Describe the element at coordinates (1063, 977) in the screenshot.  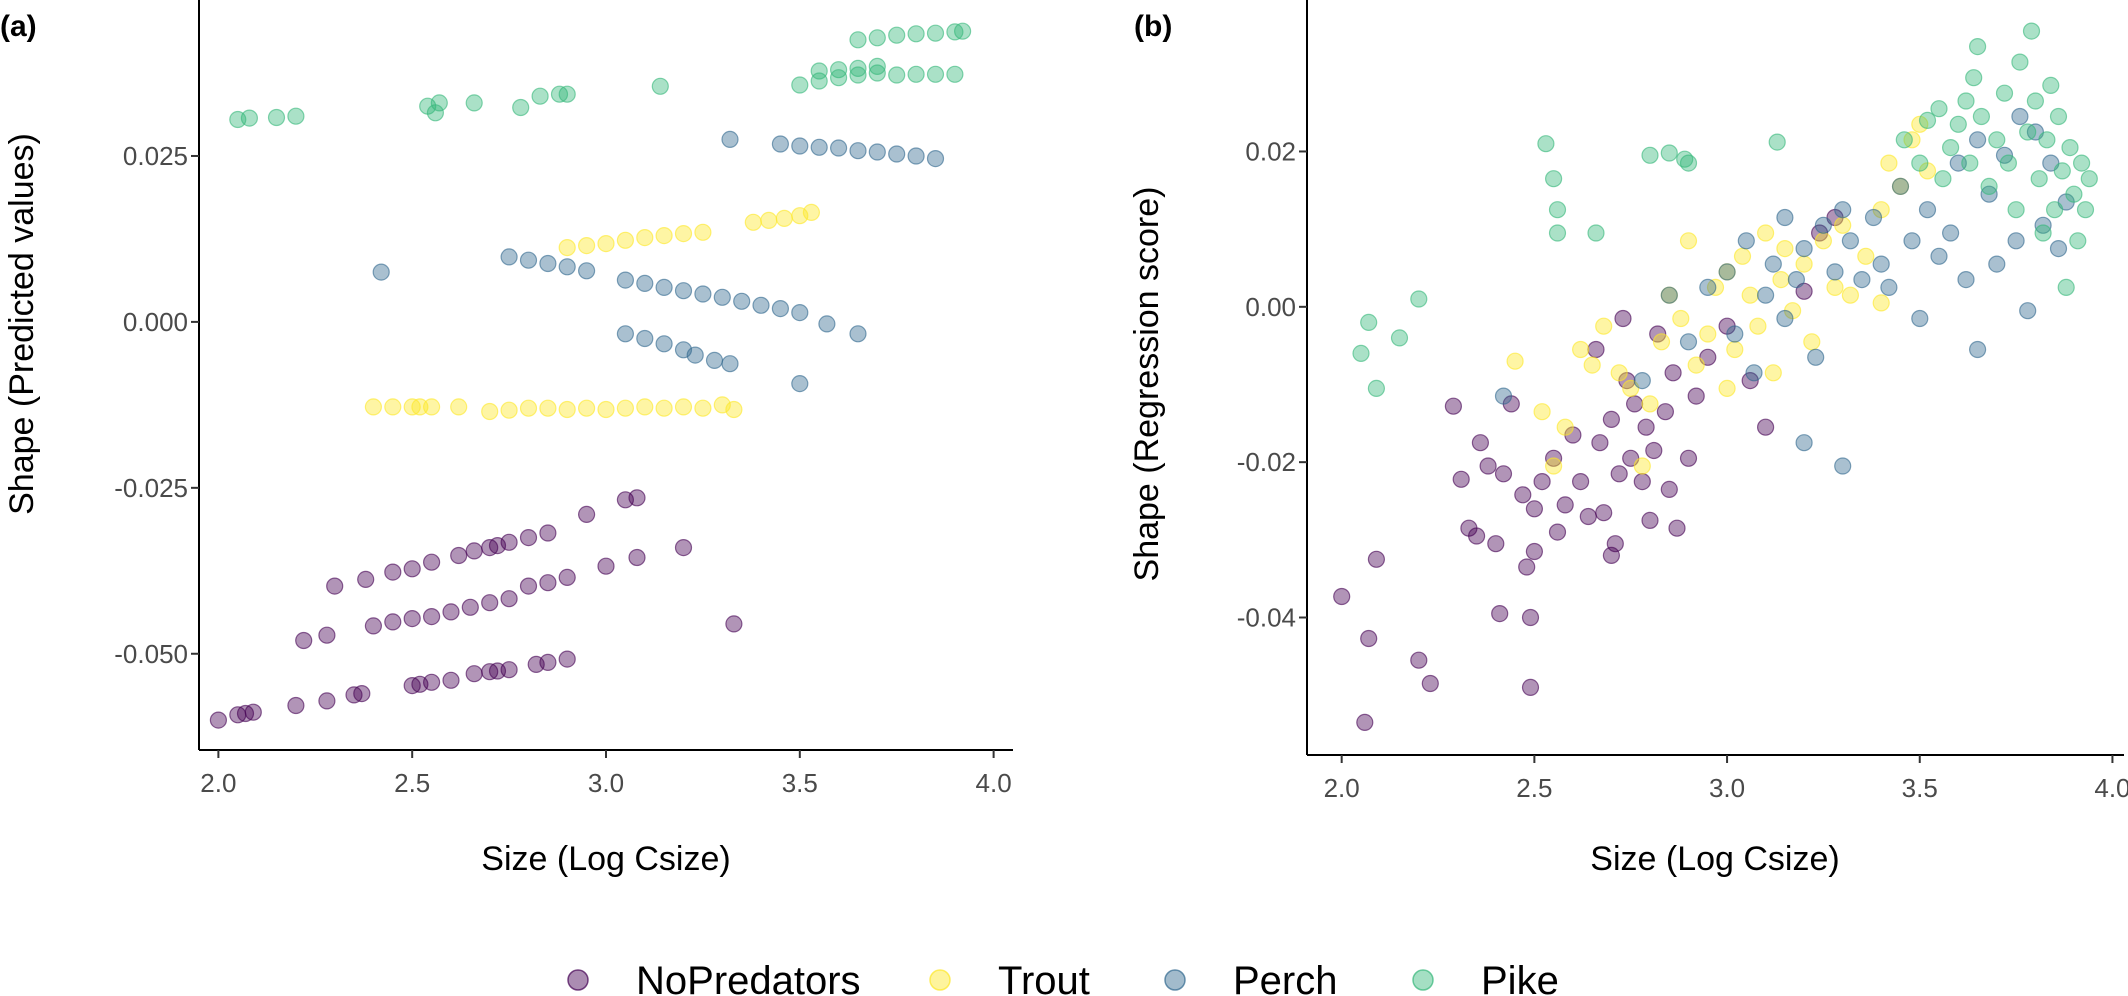
I see `legend: NoPredators Trout Perch Pike` at that location.